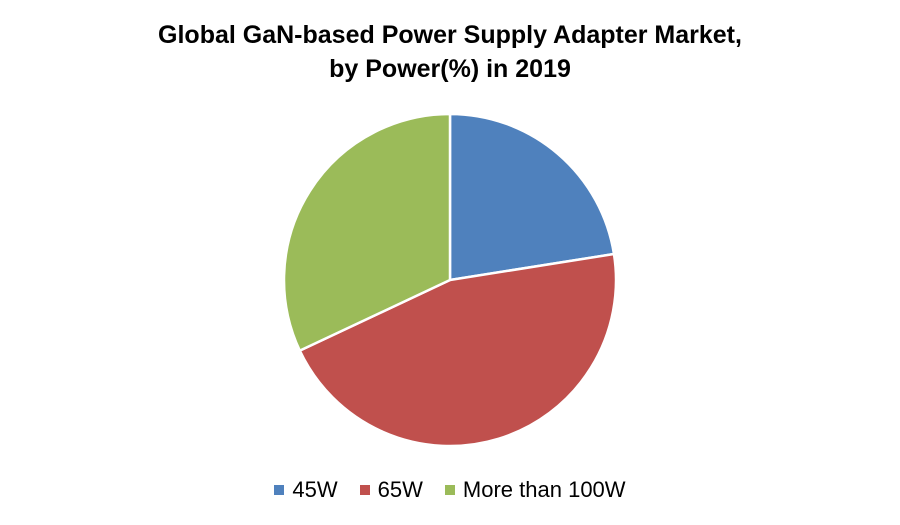 The width and height of the screenshot is (900, 525). What do you see at coordinates (400, 489) in the screenshot?
I see `legend-label-65w: 65W` at bounding box center [400, 489].